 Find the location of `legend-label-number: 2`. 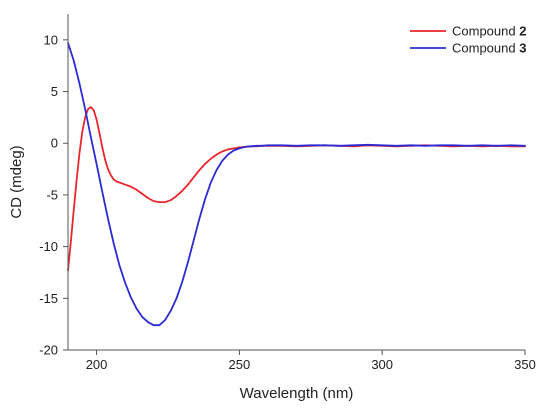

legend-label-number: 2 is located at coordinates (522, 31).